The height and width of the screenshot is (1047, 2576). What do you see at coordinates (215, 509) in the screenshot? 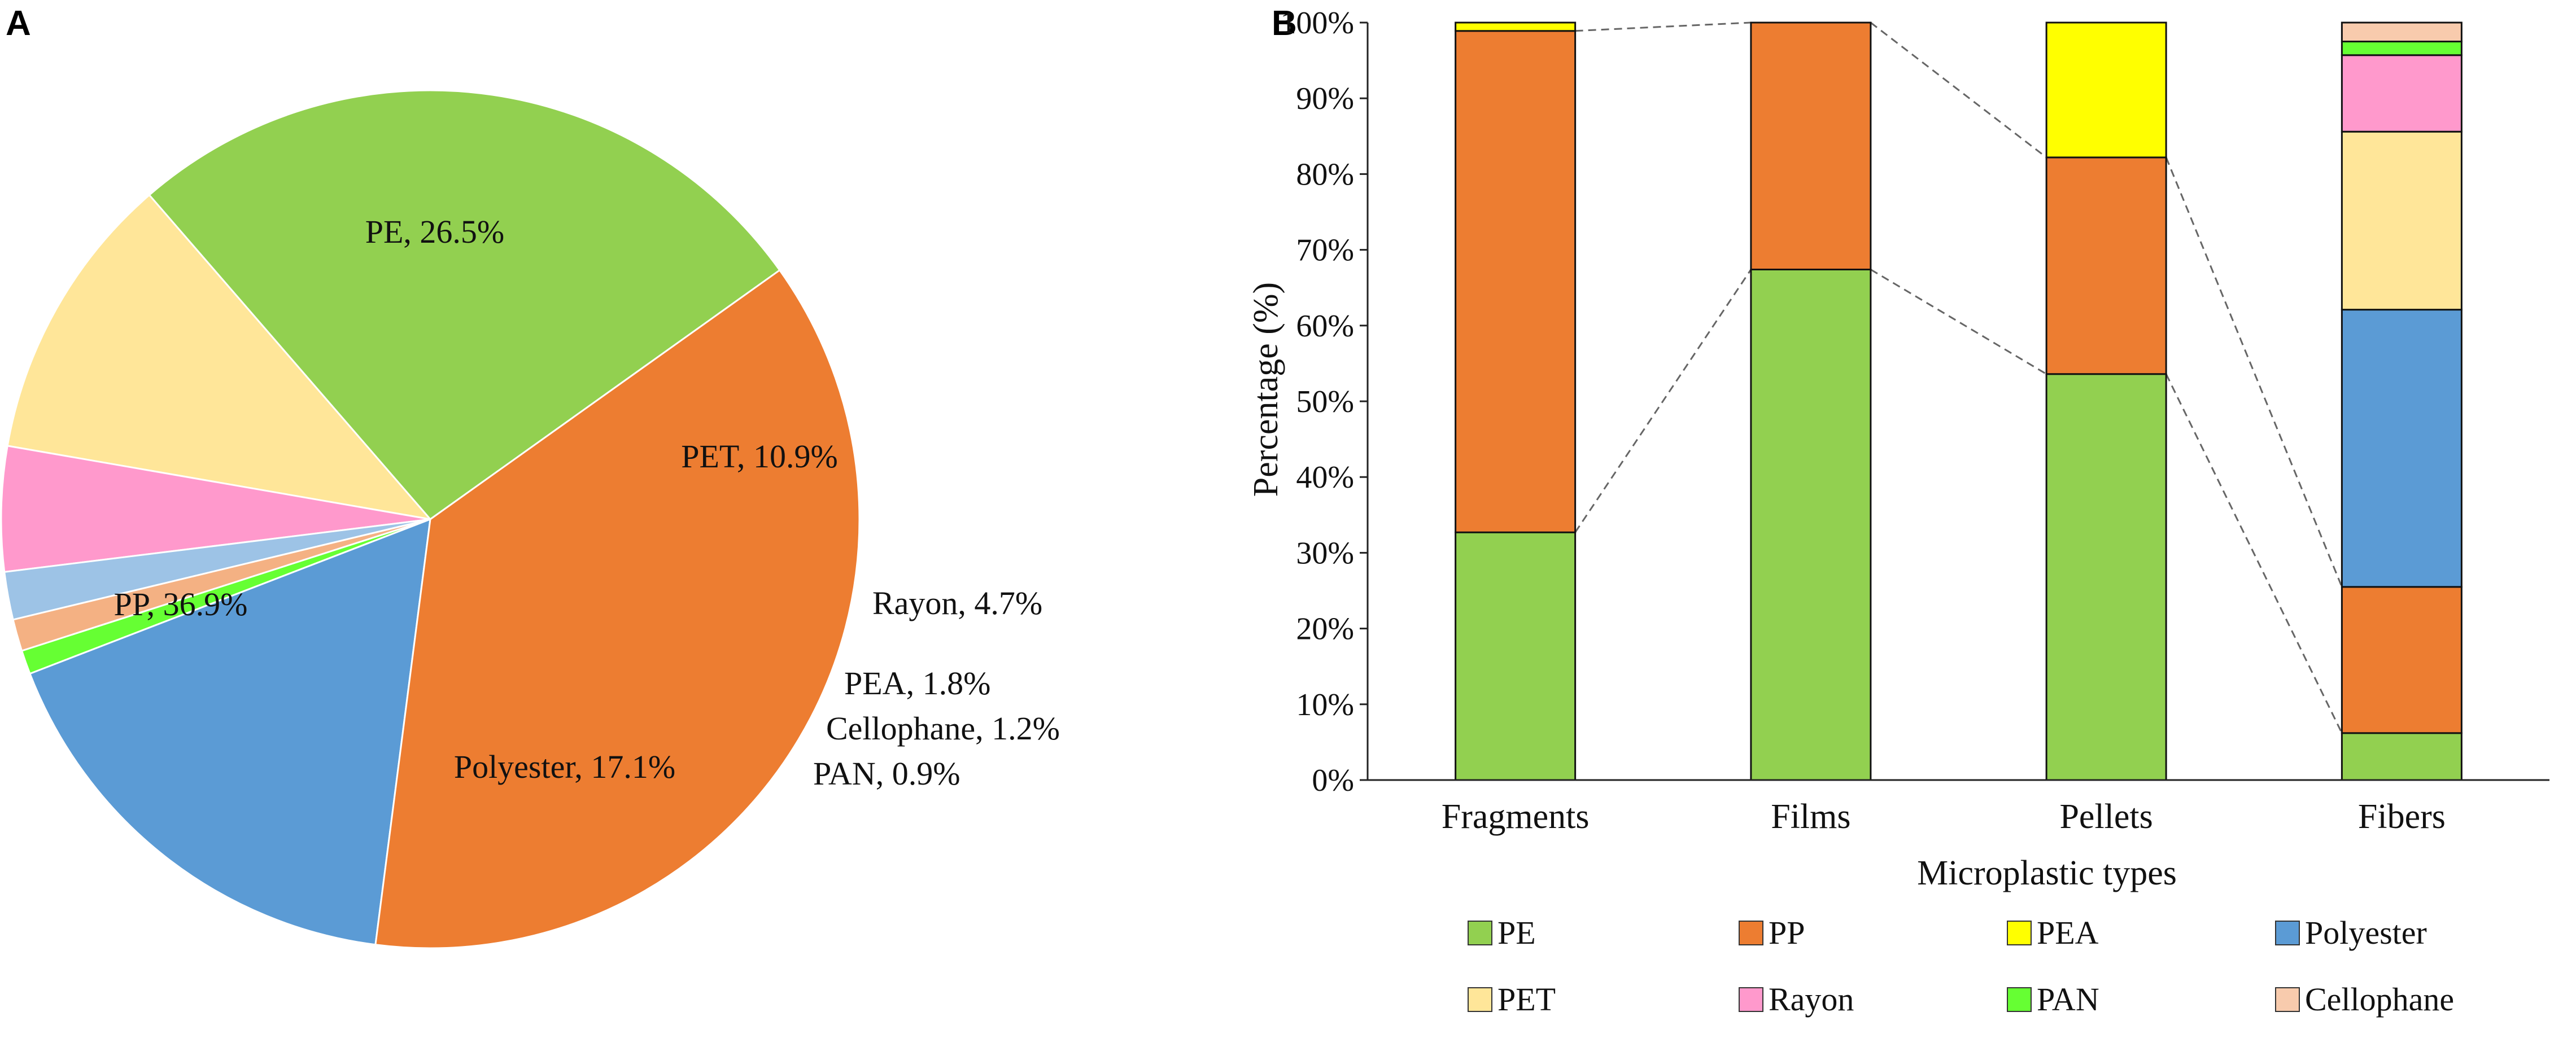
I see `pie-slice-rayon` at bounding box center [215, 509].